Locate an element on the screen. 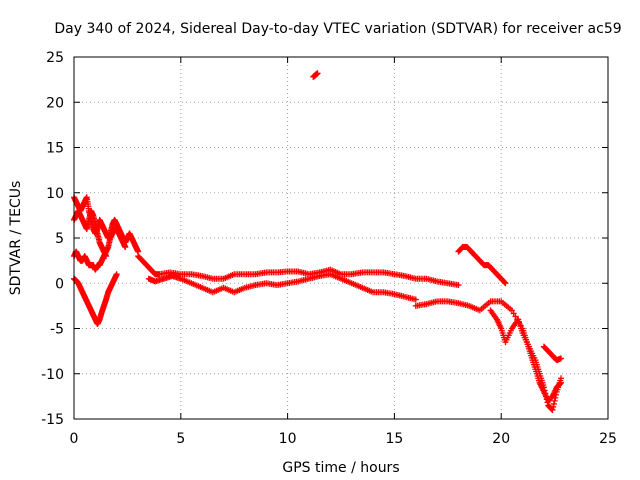  y-tick-label: 15 is located at coordinates (55, 149).